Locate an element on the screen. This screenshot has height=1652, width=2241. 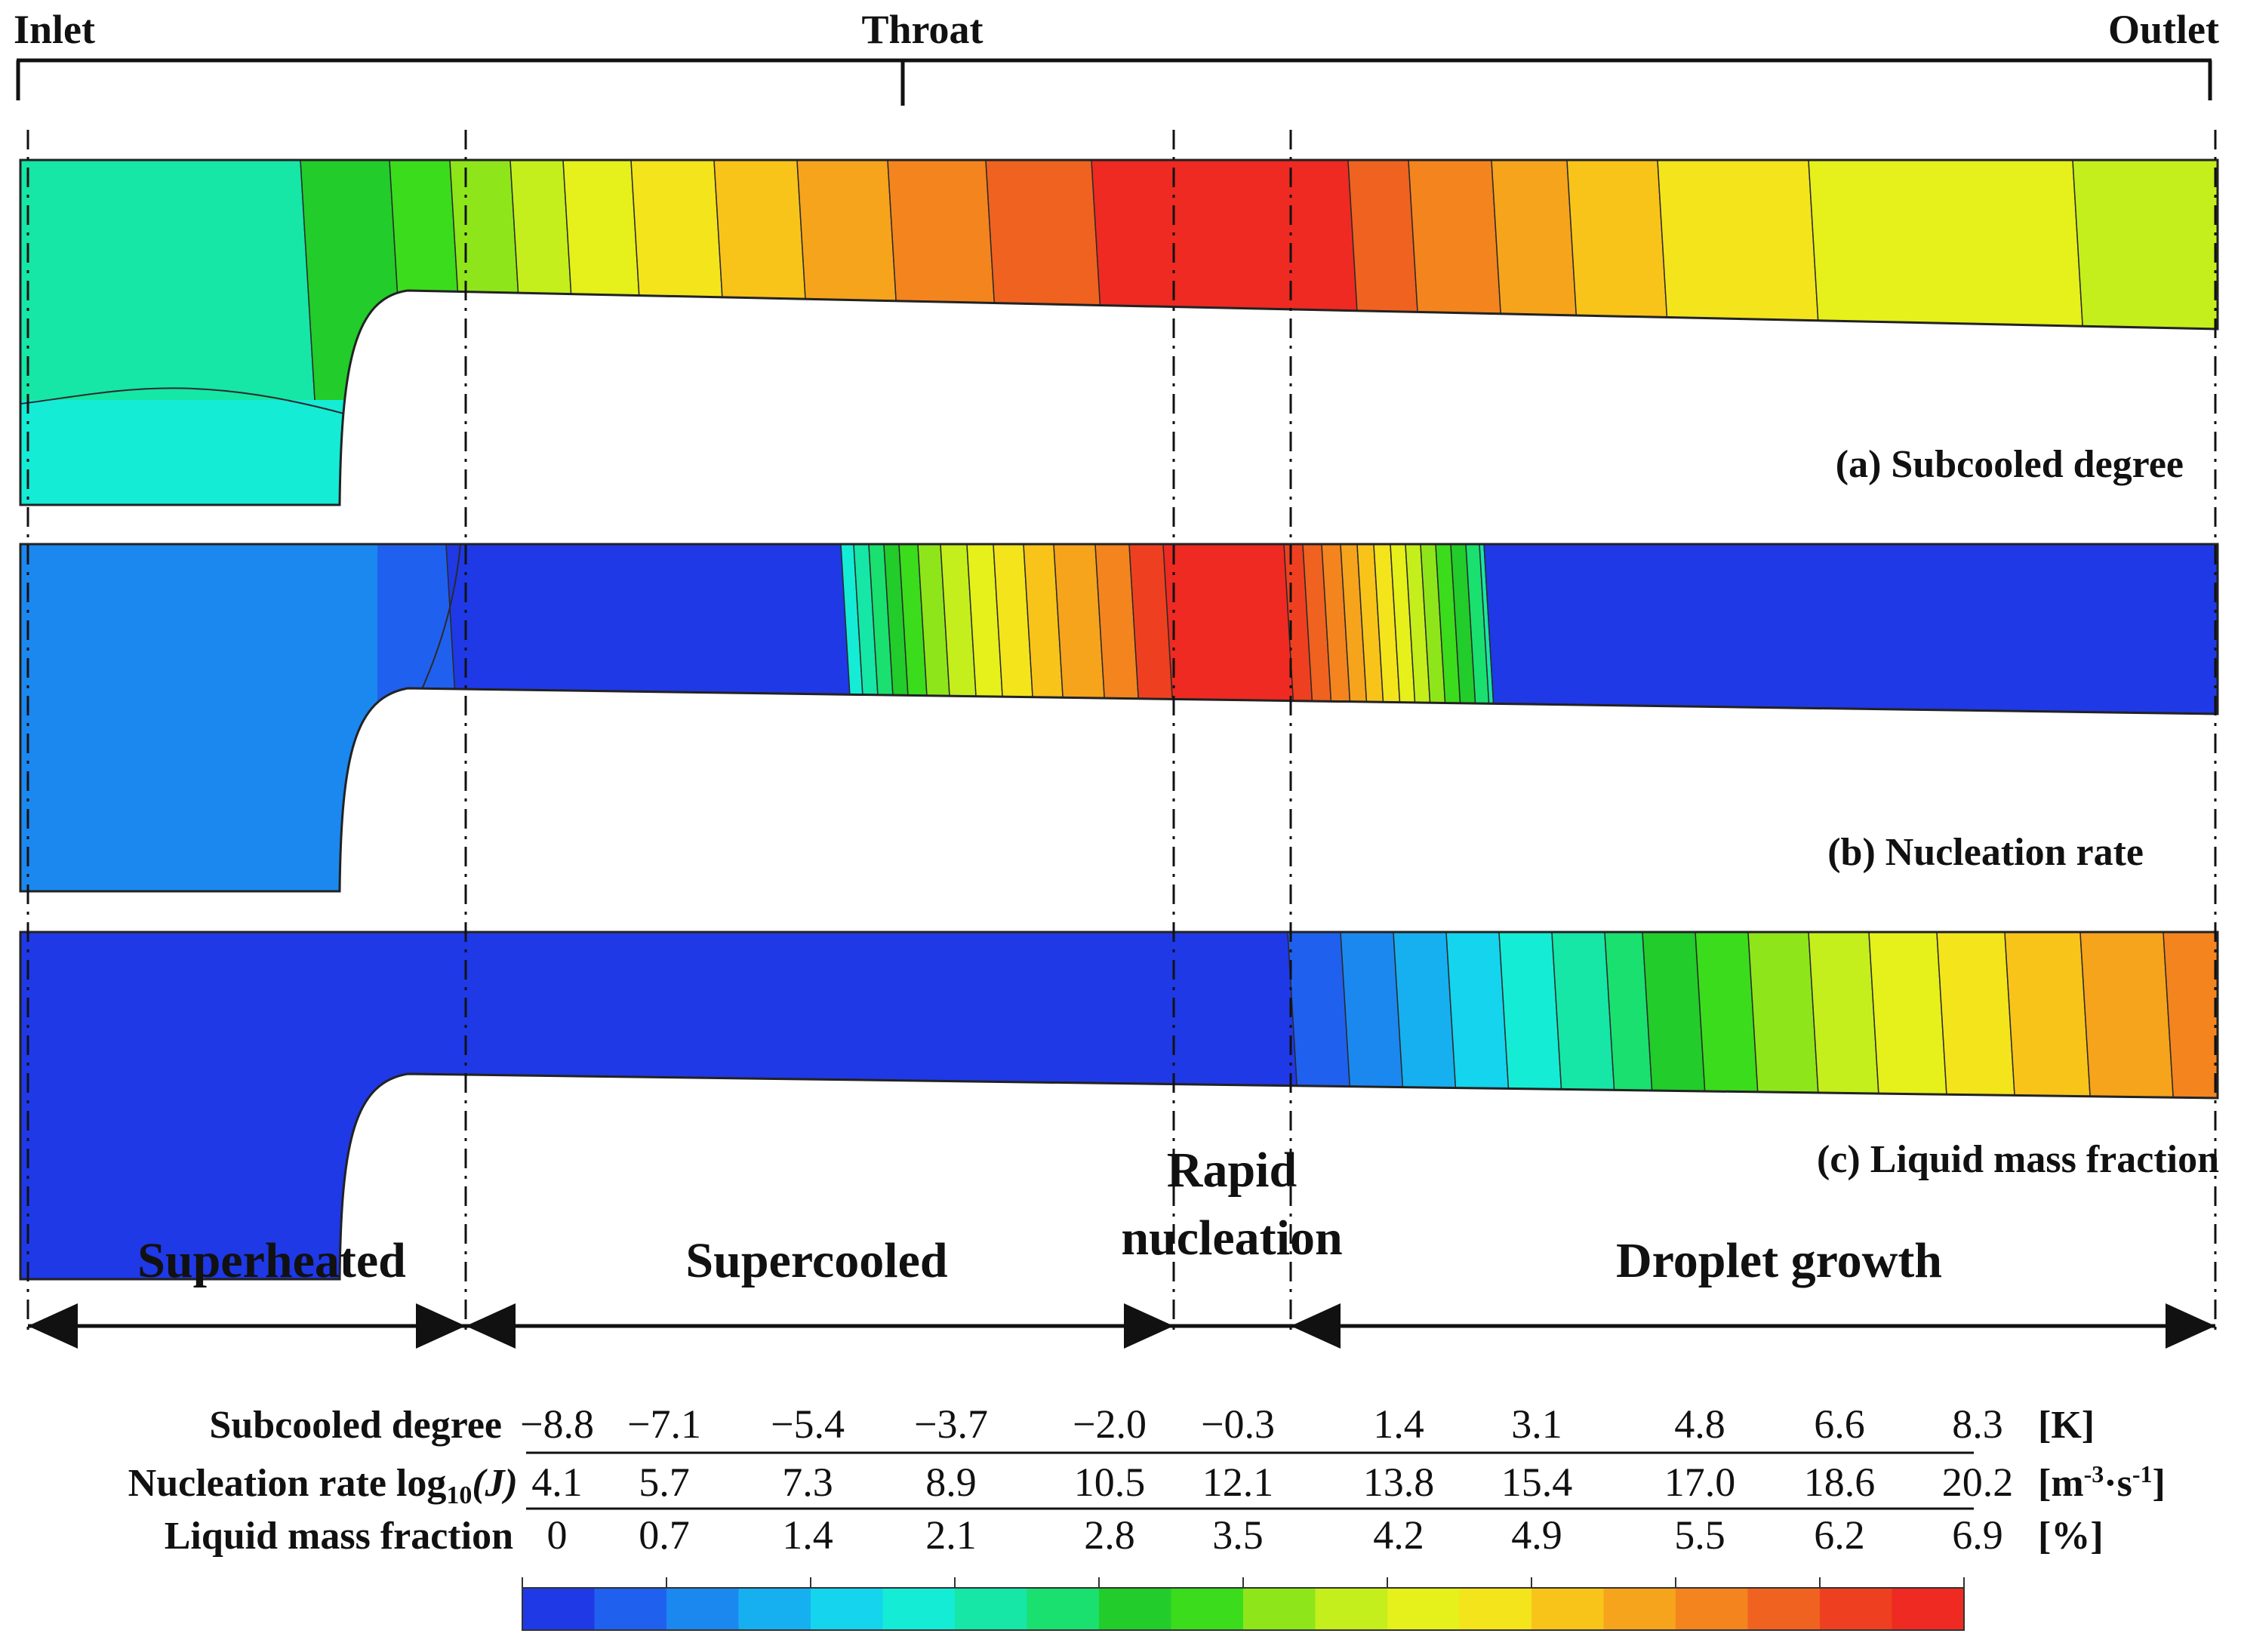
region-arrows is located at coordinates (1121, 1326).